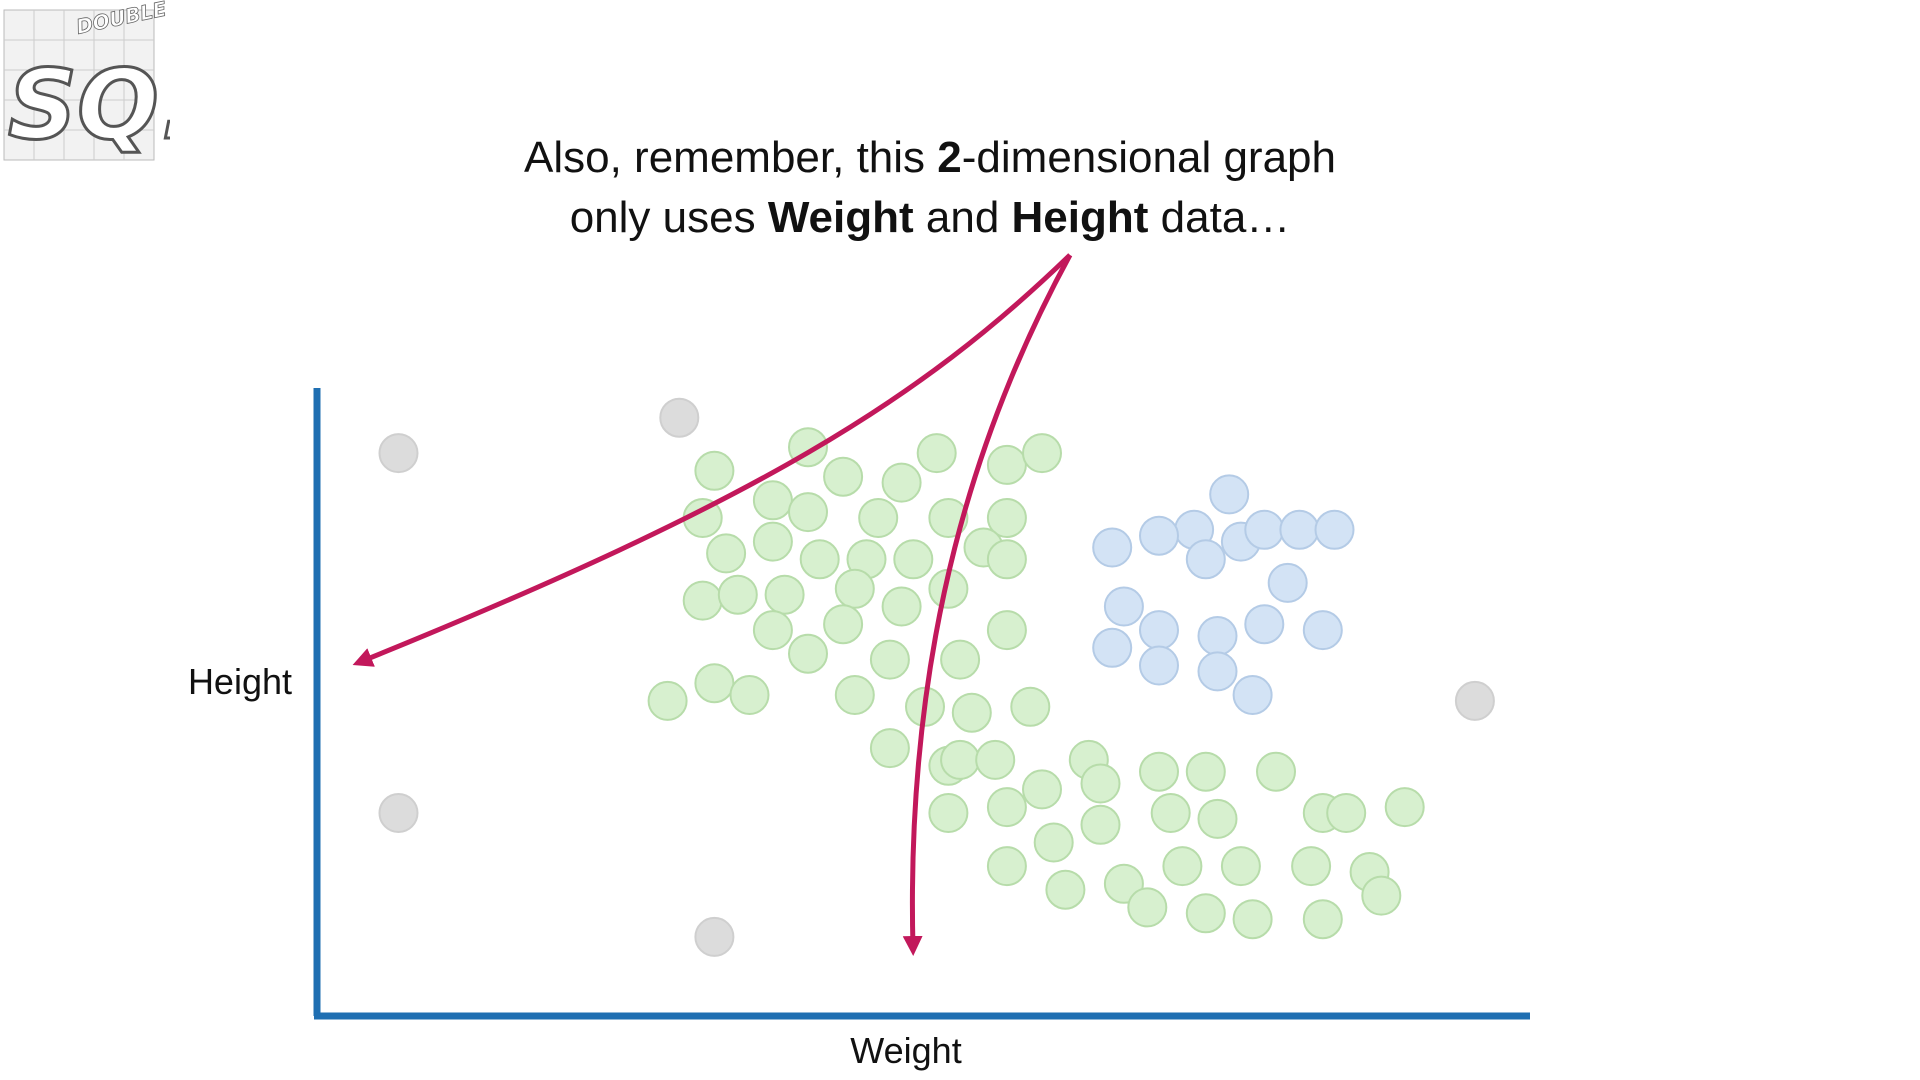 The width and height of the screenshot is (1920, 1080). I want to click on logo-letters: SQ!, so click(89, 105).